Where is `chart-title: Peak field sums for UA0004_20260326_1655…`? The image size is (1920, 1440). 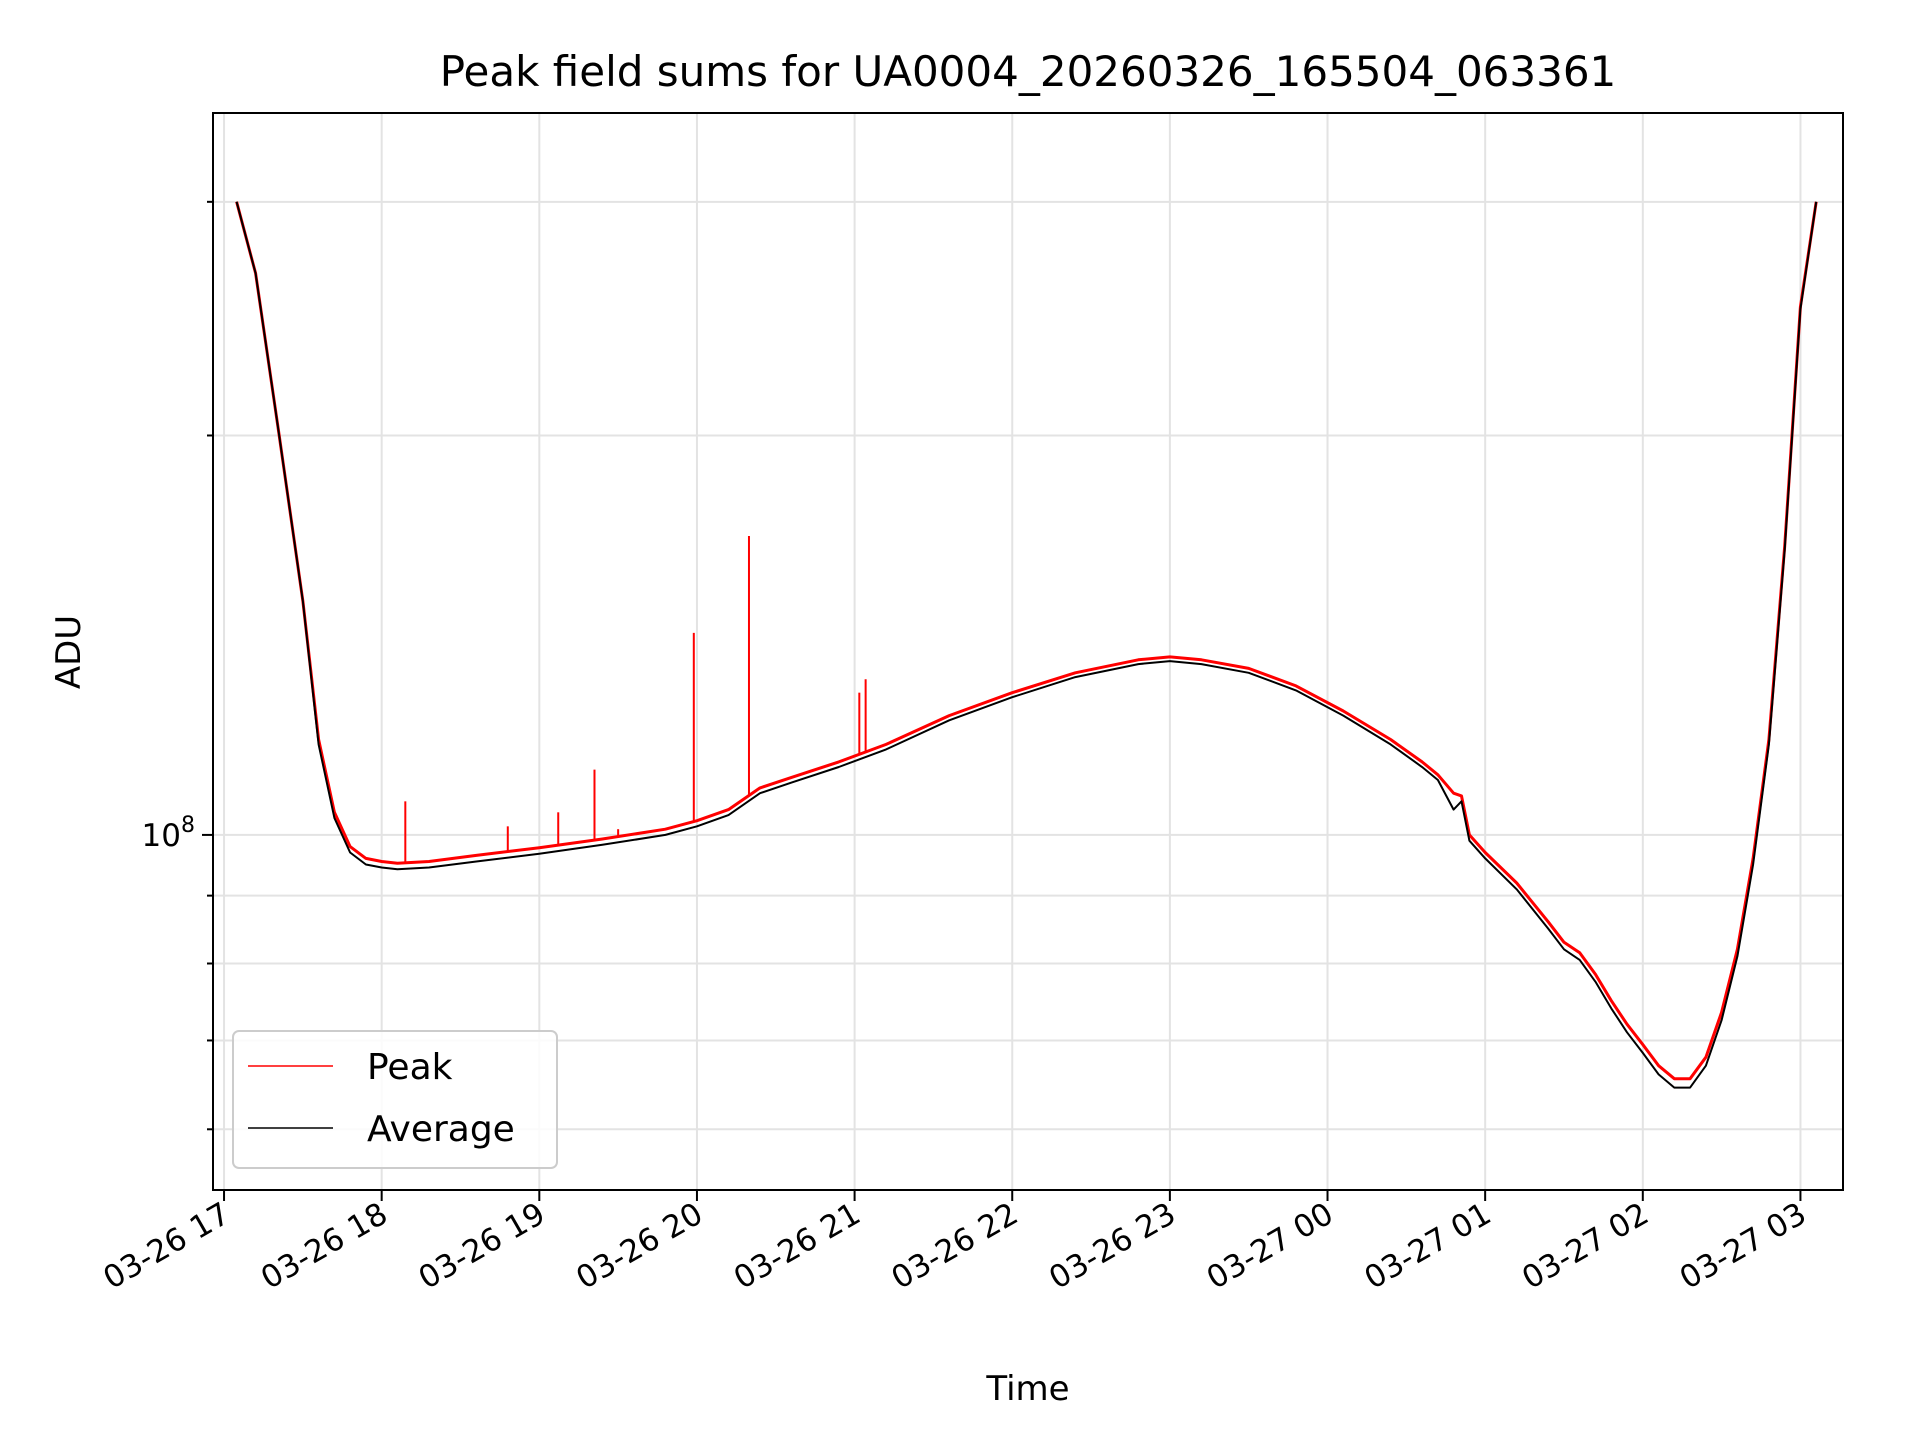 chart-title: Peak field sums for UA0004_20260326_1655… is located at coordinates (1028, 71).